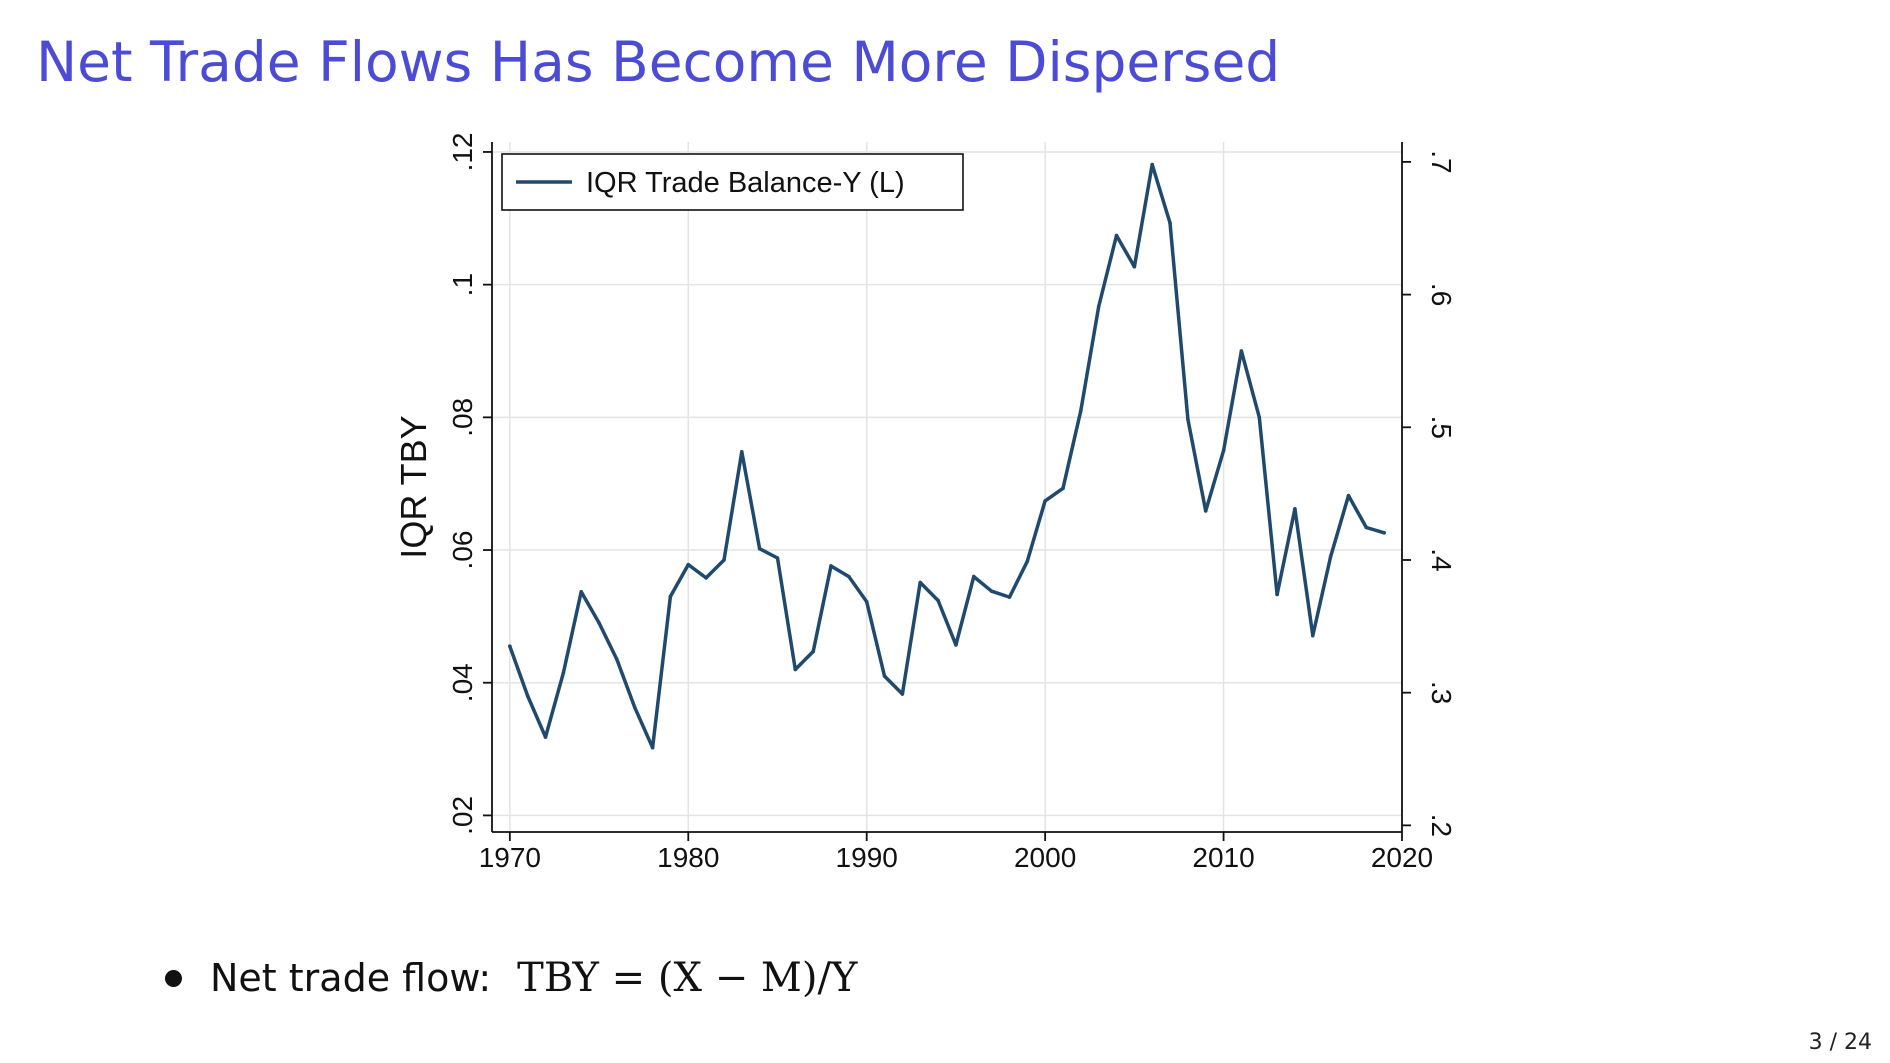  I want to click on y-tick-label-left: .12, so click(462, 151).